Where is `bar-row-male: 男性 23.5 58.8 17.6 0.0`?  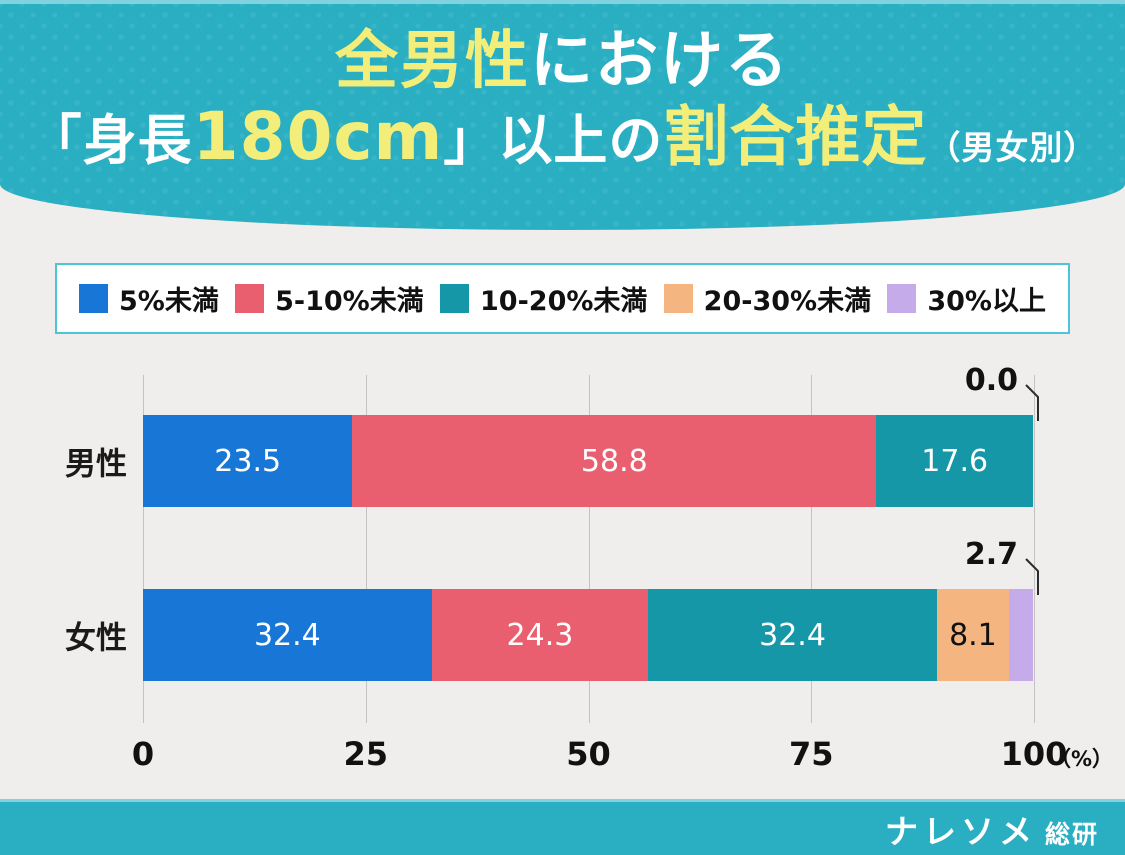
bar-row-male: 男性 23.5 58.8 17.6 0.0 is located at coordinates (552, 435).